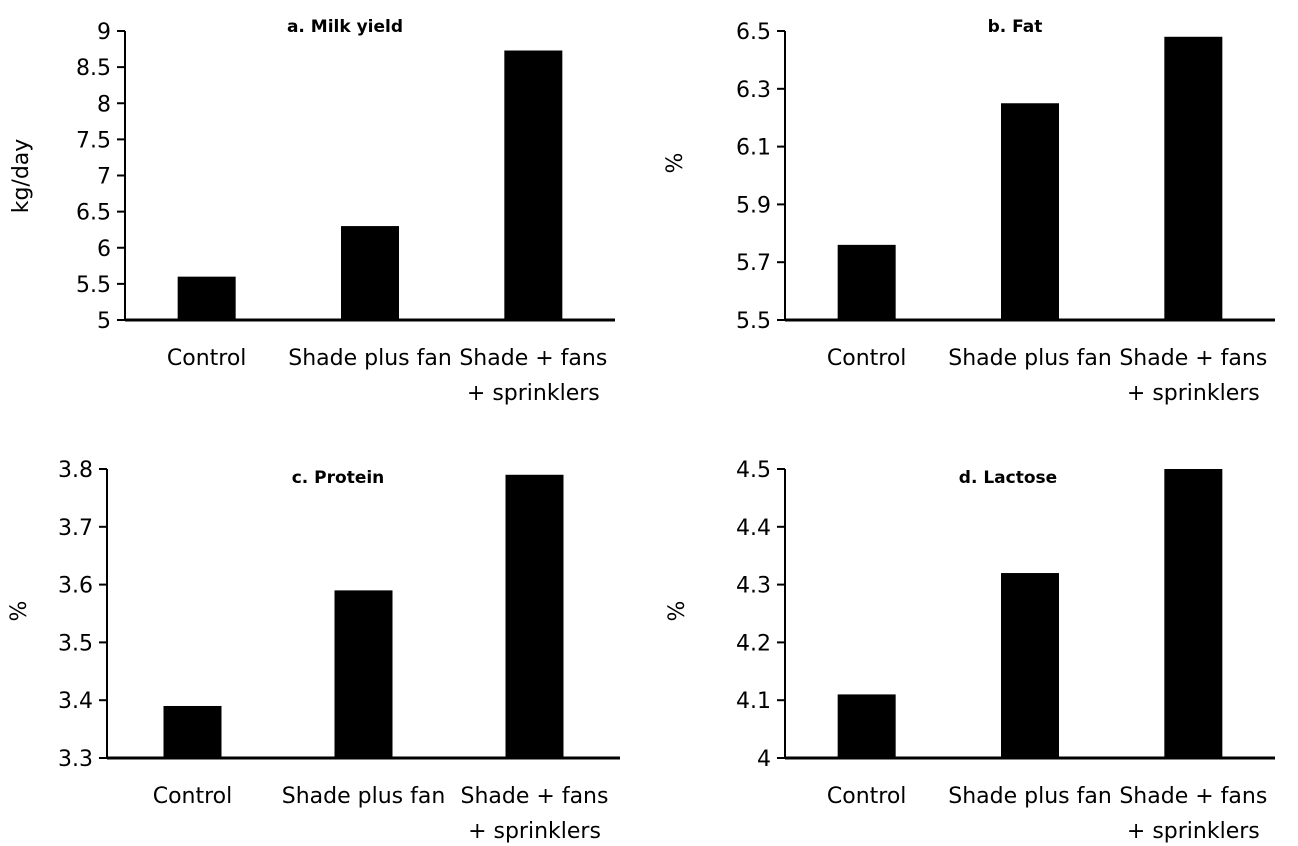 This screenshot has width=1298, height=846. I want to click on y-tick-label: 8.5, so click(93, 68).